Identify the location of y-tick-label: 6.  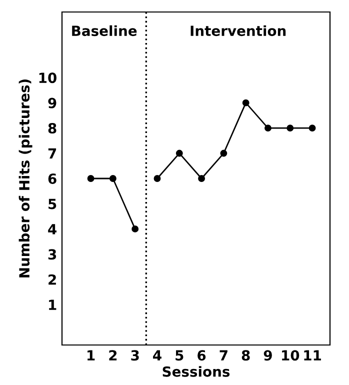
(52, 178).